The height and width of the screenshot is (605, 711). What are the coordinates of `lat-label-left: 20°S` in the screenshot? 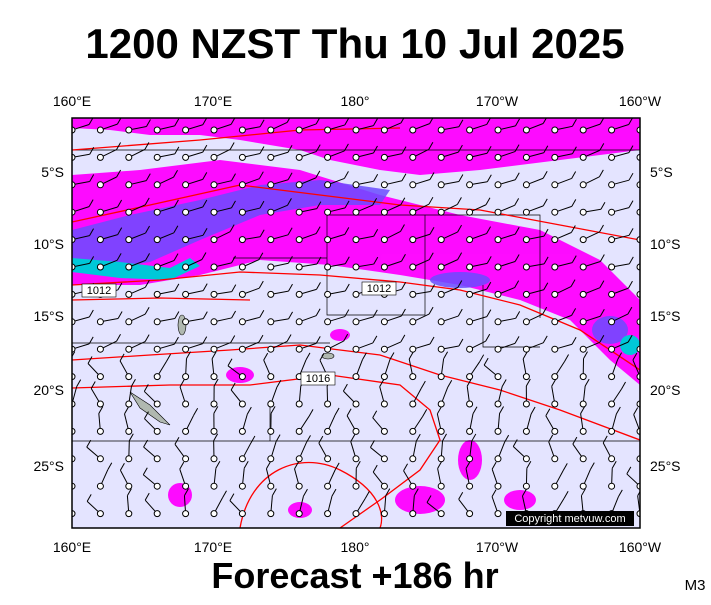 It's located at (48, 390).